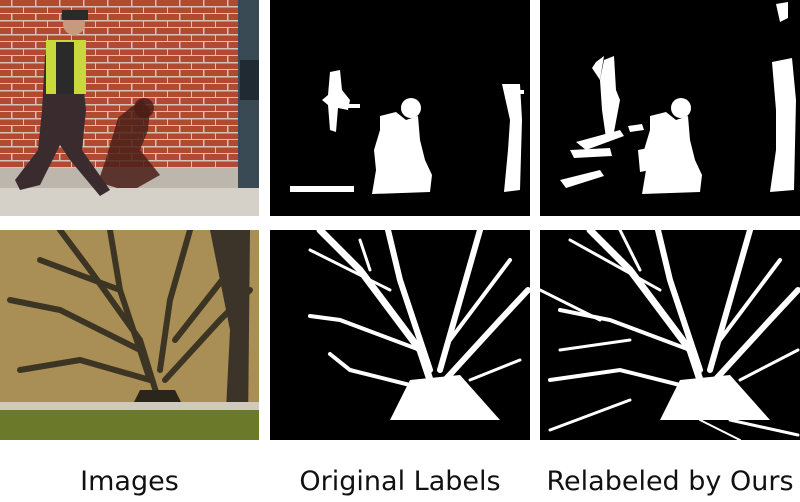 This screenshot has height=502, width=800. I want to click on mask-relabeled-row2, so click(670, 335).